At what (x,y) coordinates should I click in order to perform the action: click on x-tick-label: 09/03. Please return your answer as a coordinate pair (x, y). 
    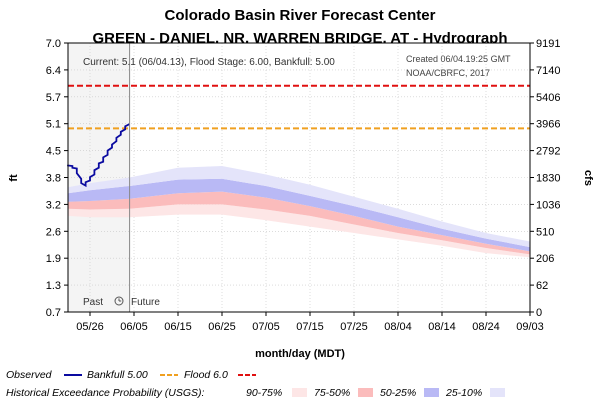
    Looking at the image, I should click on (530, 327).